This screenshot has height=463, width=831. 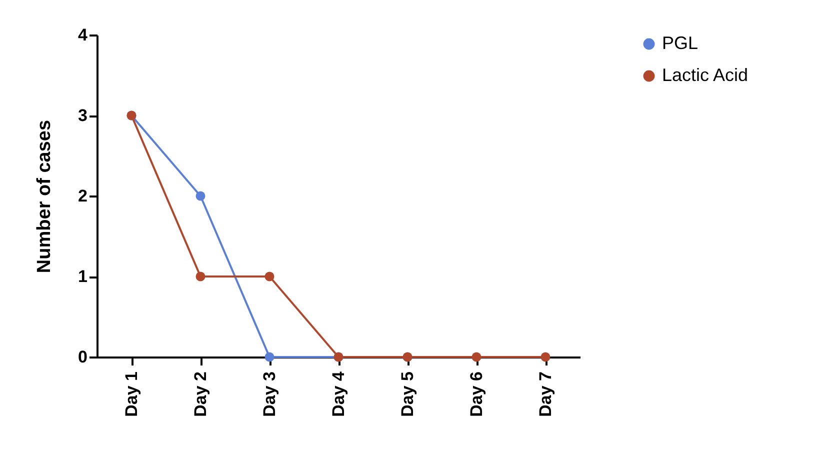 I want to click on y-tick-label: 4, so click(x=83, y=35).